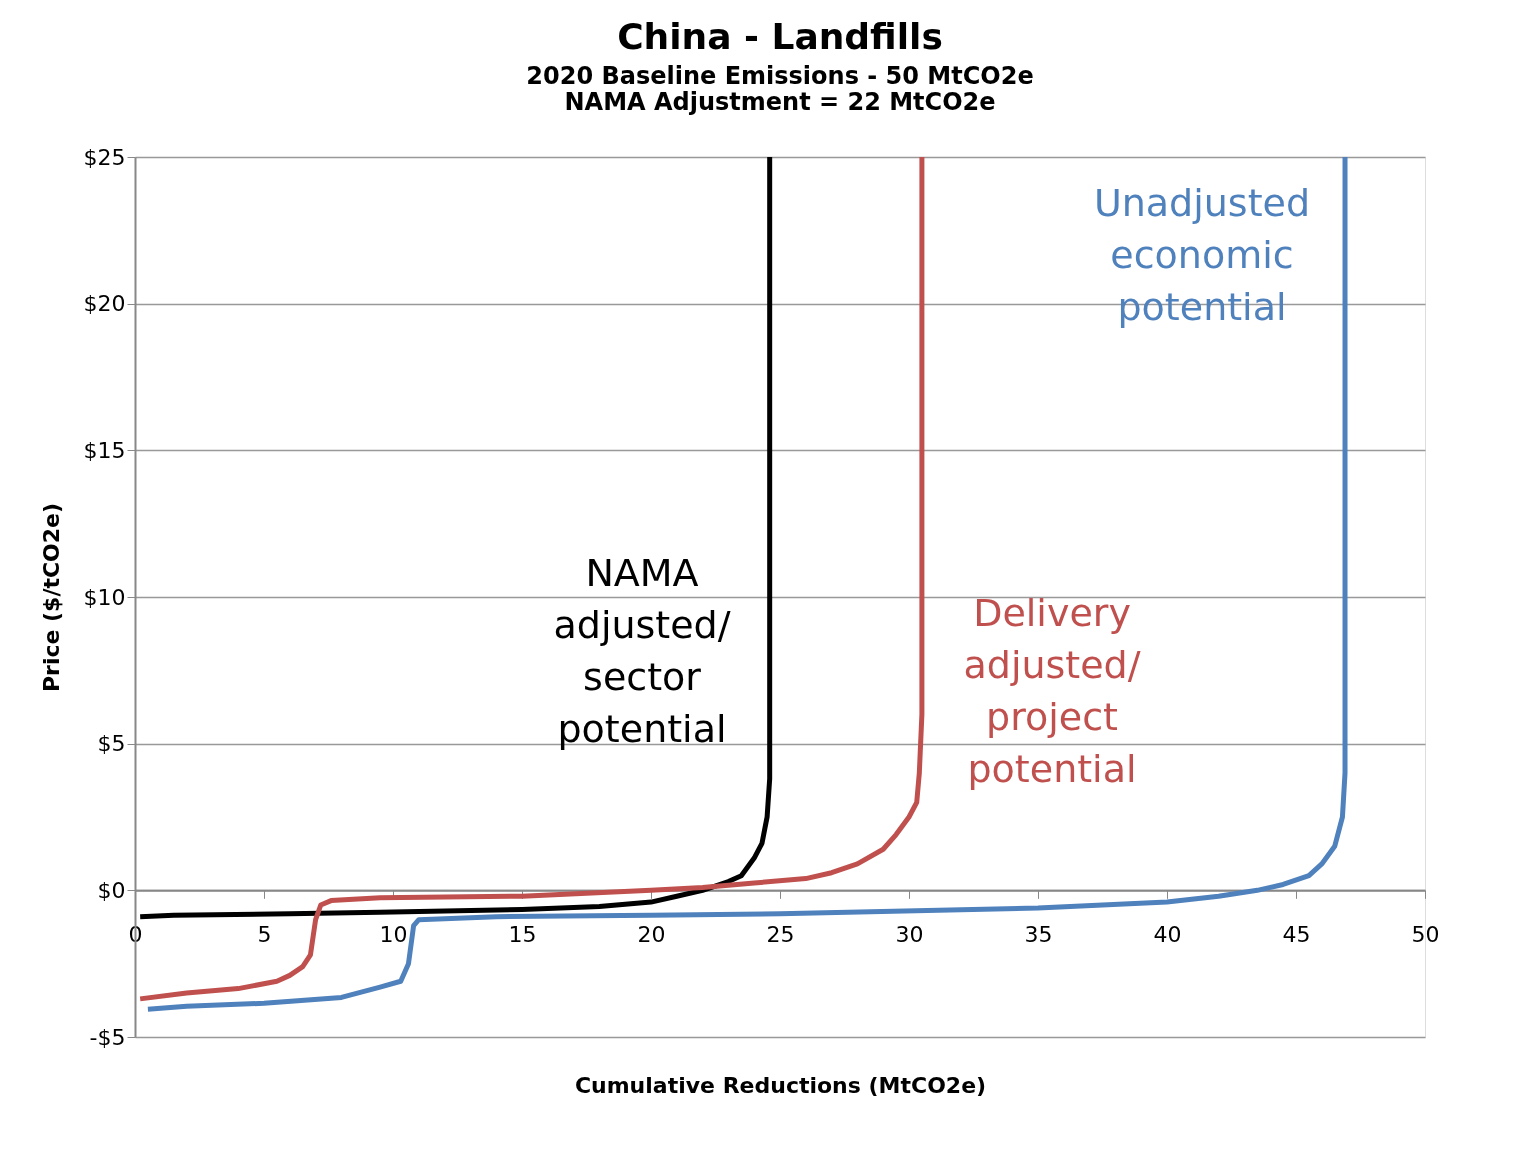 The width and height of the screenshot is (1535, 1171). Describe the element at coordinates (780, 934) in the screenshot. I see `x-tick-label: 25` at that location.